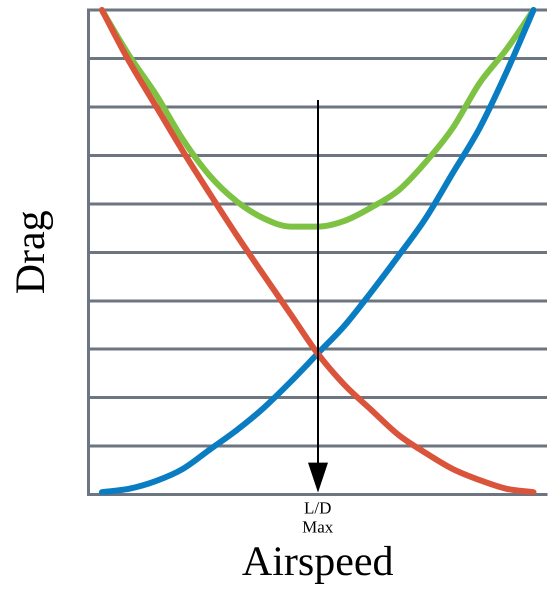 Image resolution: width=555 pixels, height=597 pixels. Describe the element at coordinates (318, 561) in the screenshot. I see `x-axis-title: Airspeed` at that location.